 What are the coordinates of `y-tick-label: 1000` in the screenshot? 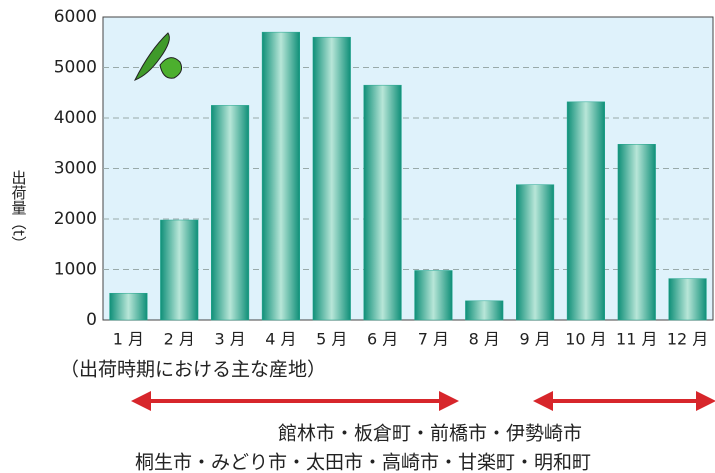 It's located at (75, 270).